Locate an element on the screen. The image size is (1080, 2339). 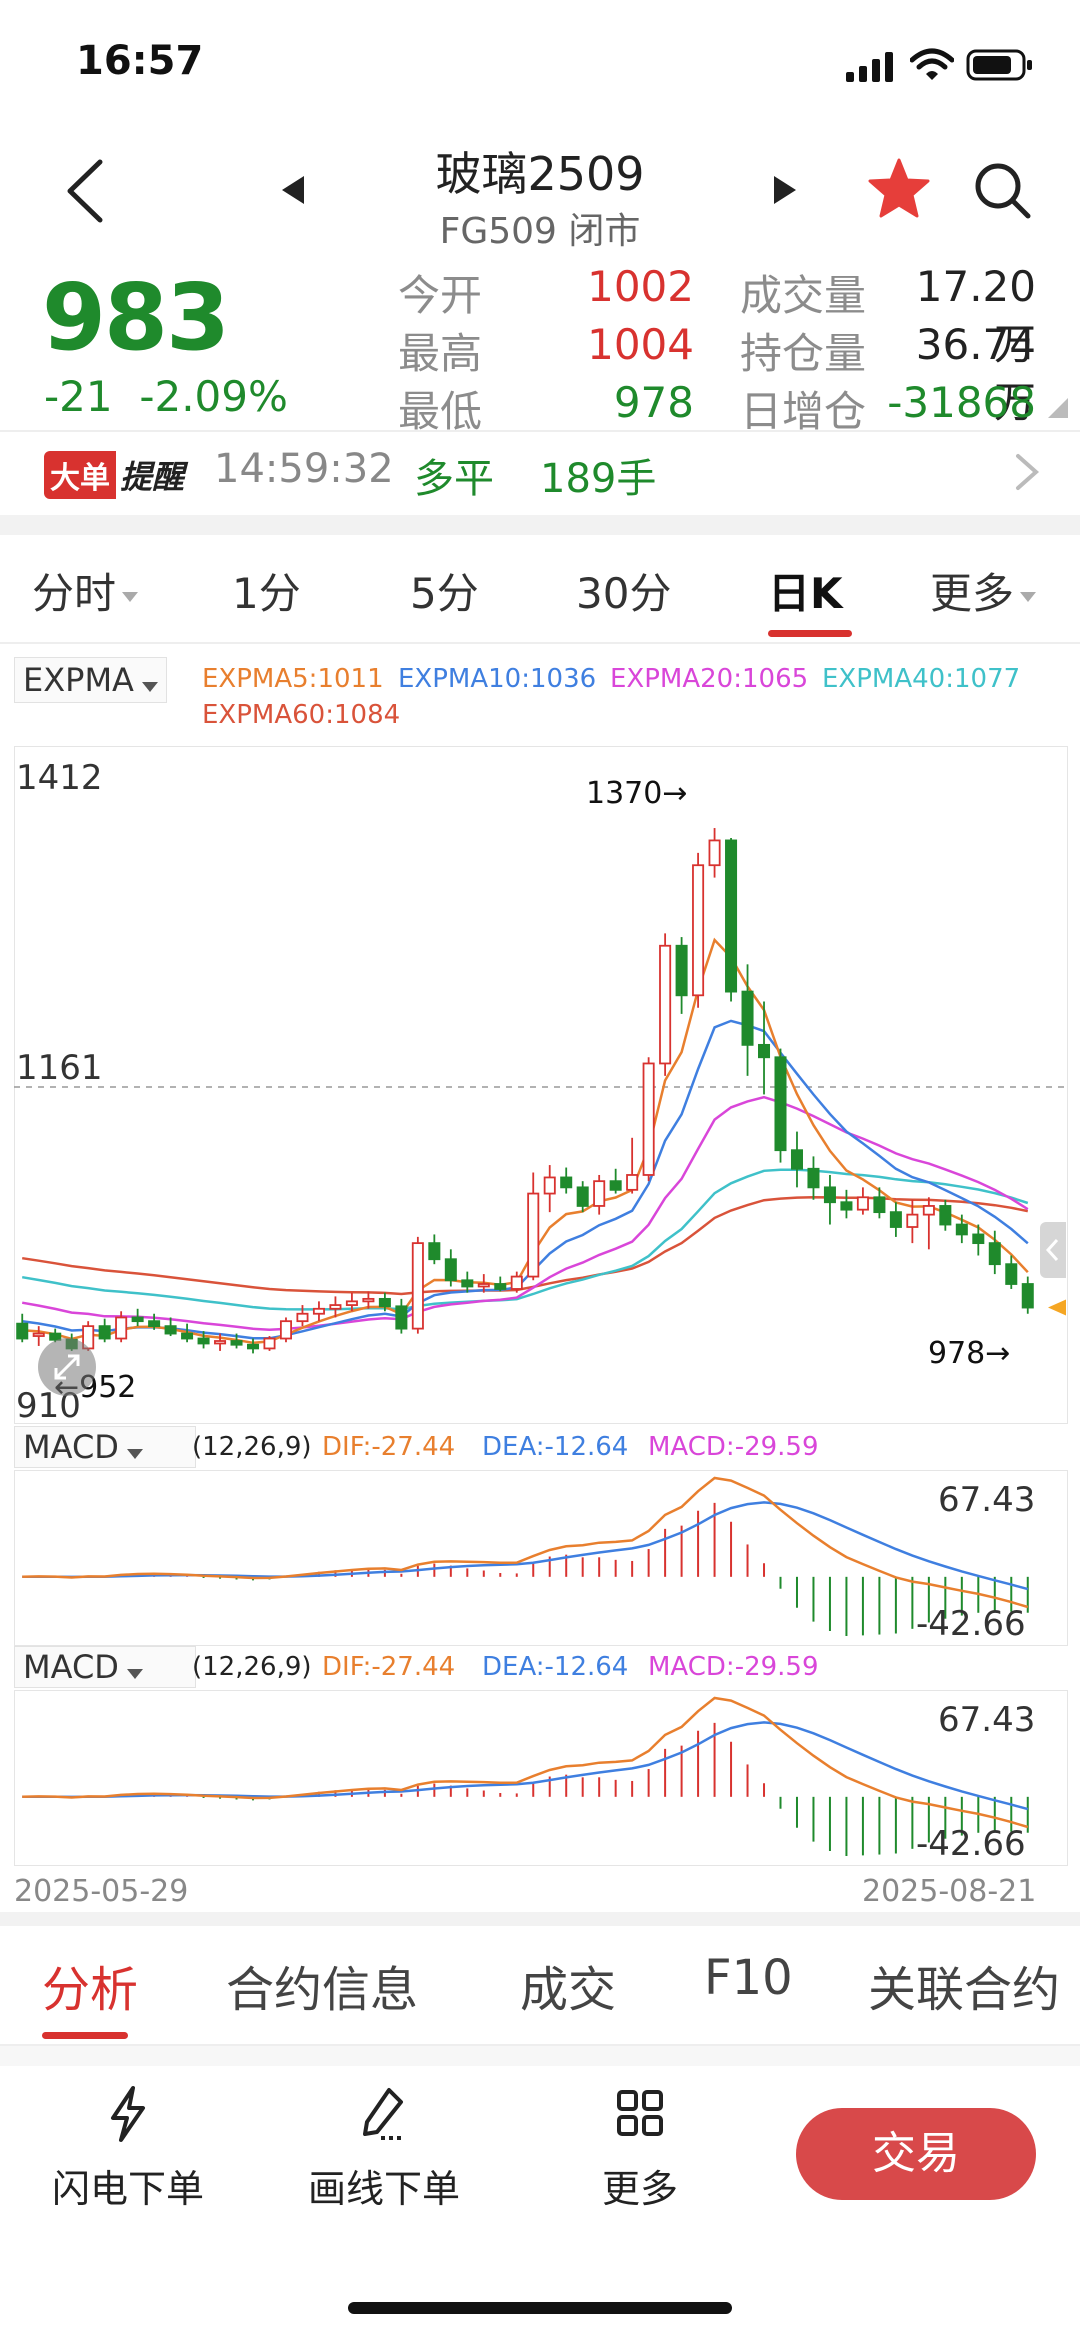
macd1-bottom: -42.66 is located at coordinates (971, 1624).